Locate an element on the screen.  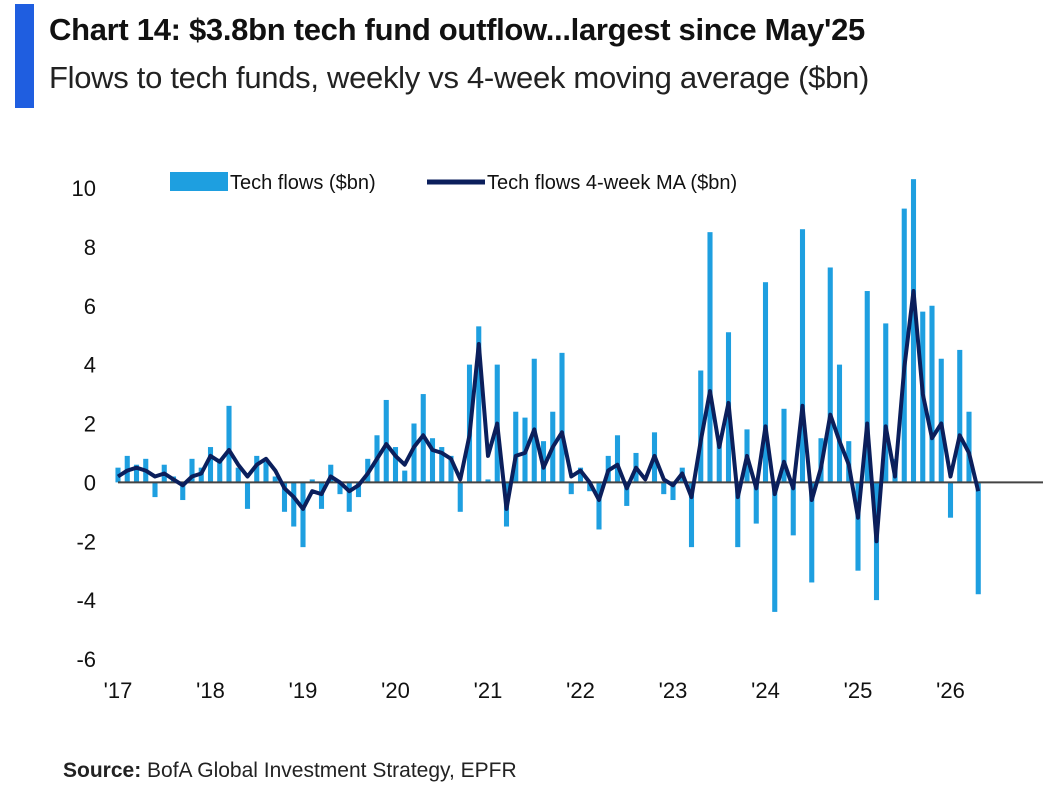
x-tick-label: '17 is located at coordinates (118, 690).